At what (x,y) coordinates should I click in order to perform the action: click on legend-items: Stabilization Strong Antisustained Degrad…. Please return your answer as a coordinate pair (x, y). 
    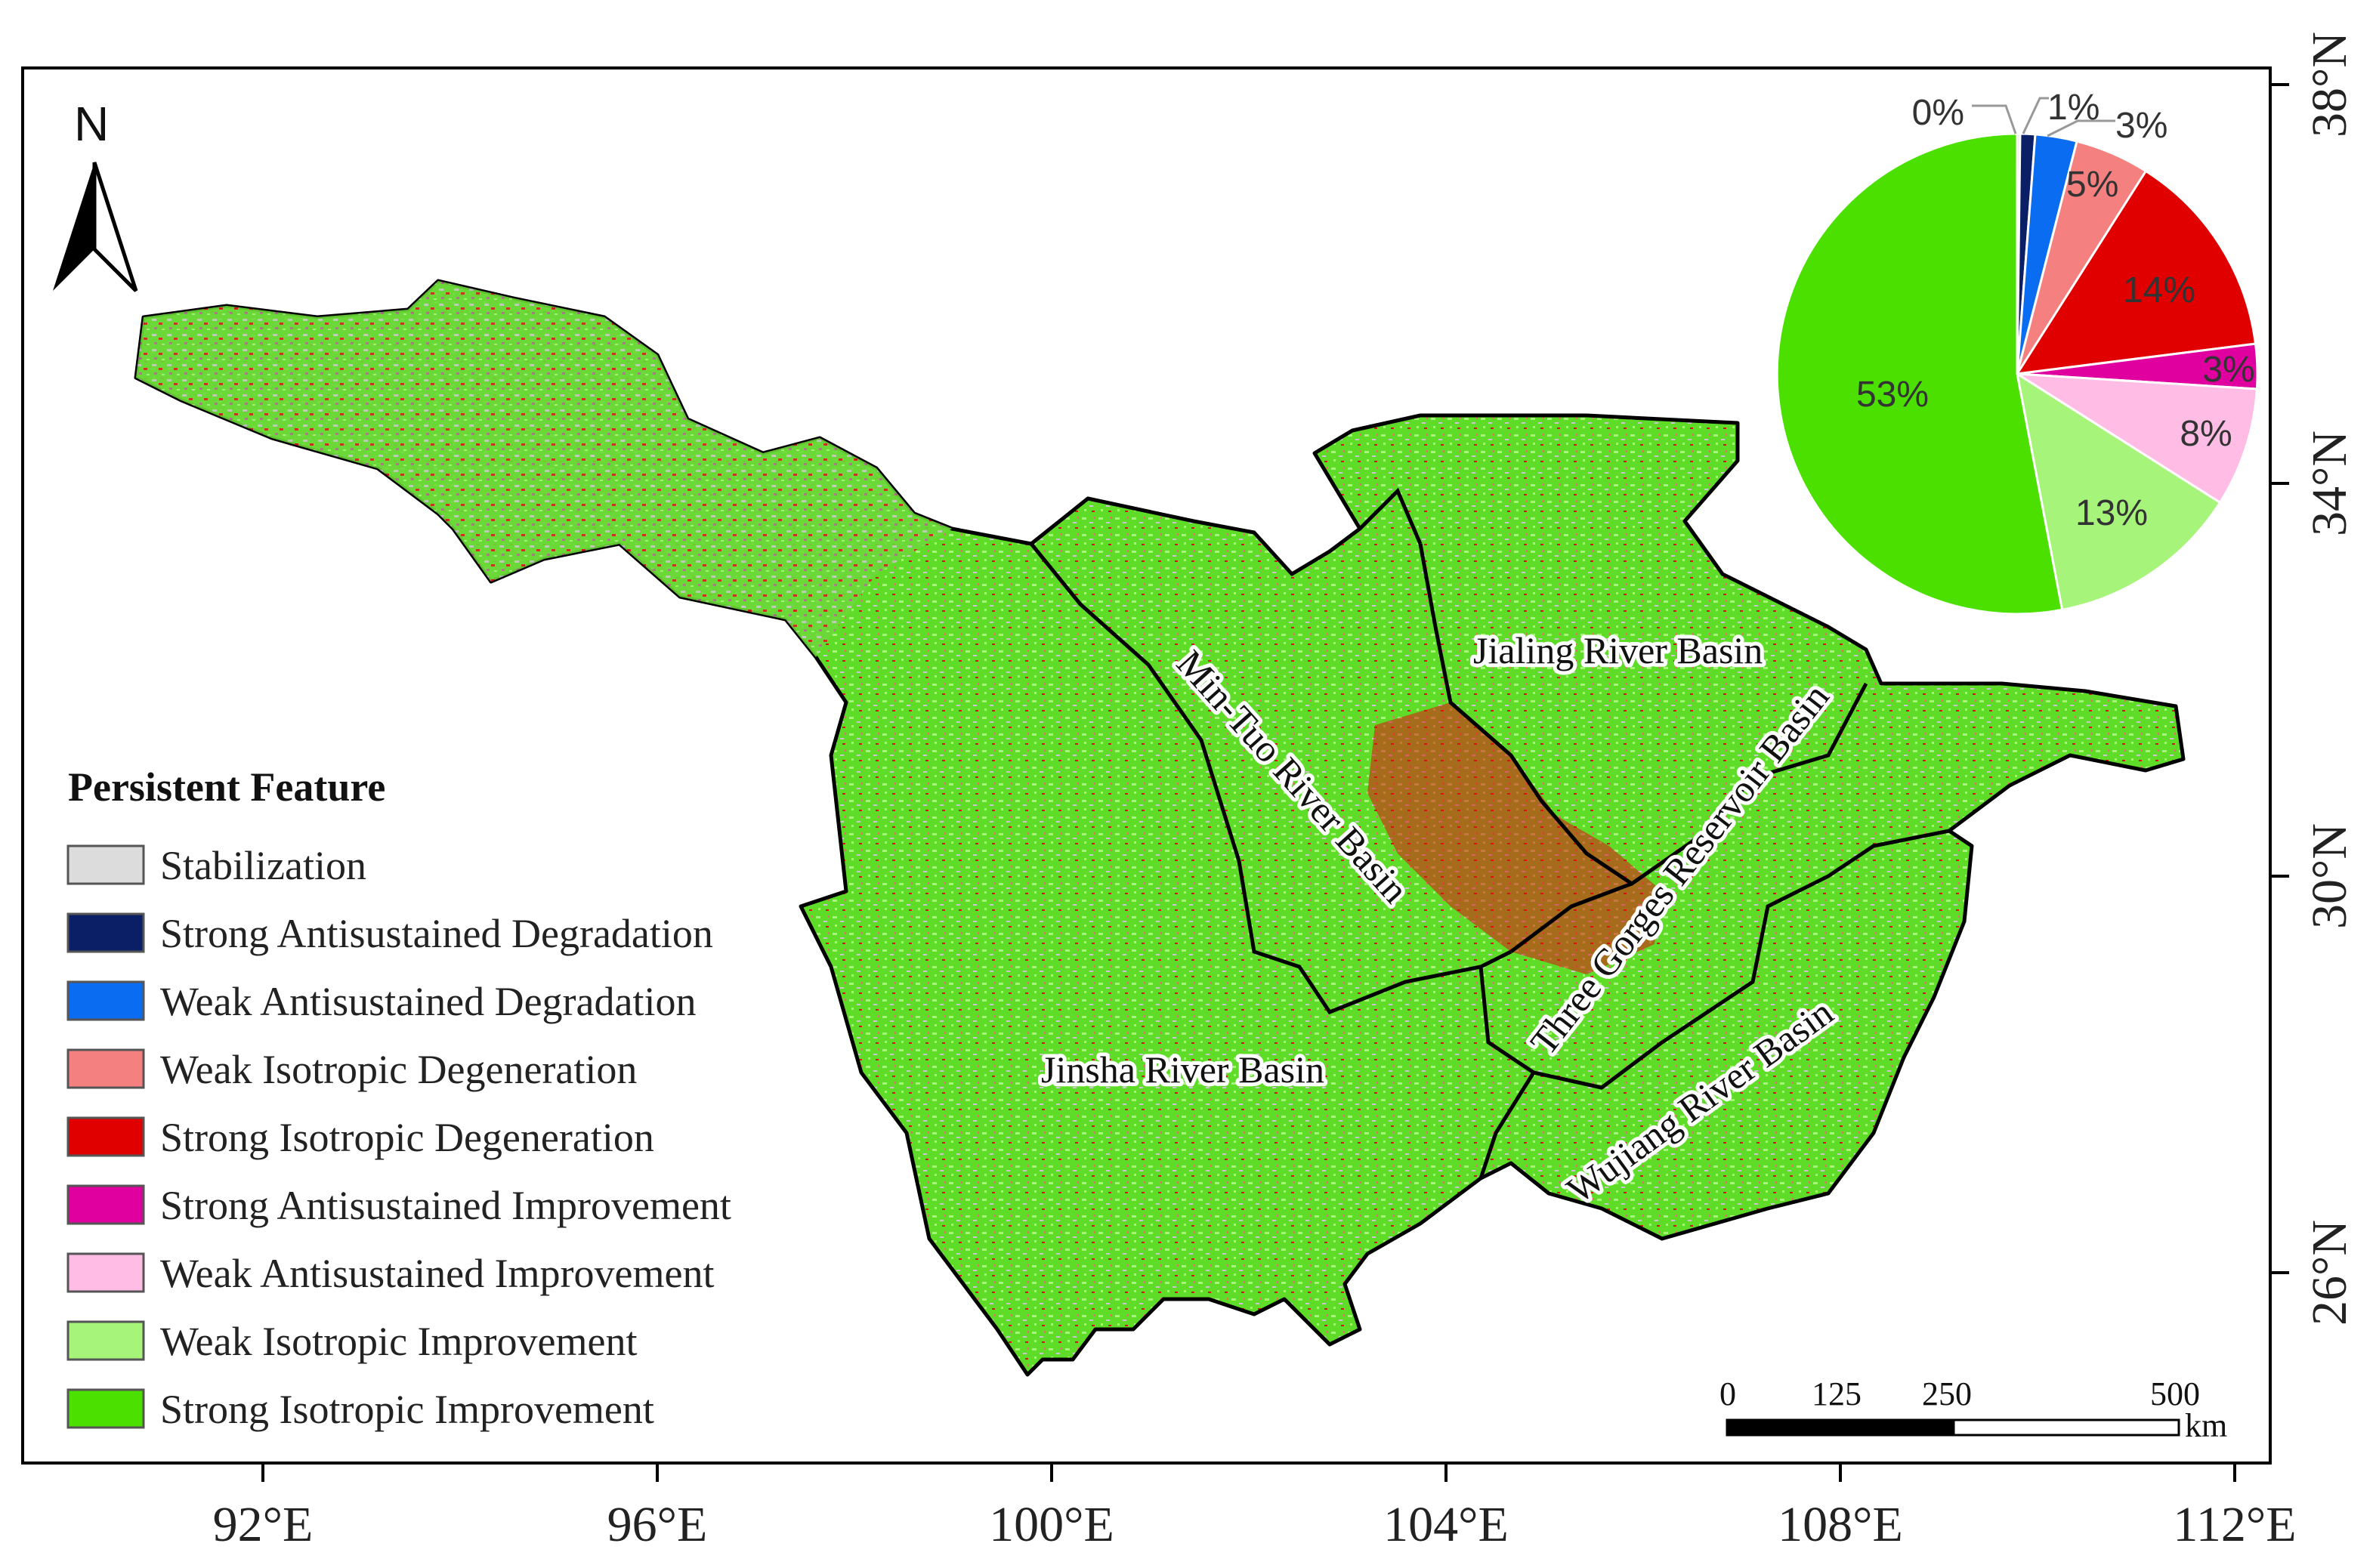
    Looking at the image, I should click on (398, 1137).